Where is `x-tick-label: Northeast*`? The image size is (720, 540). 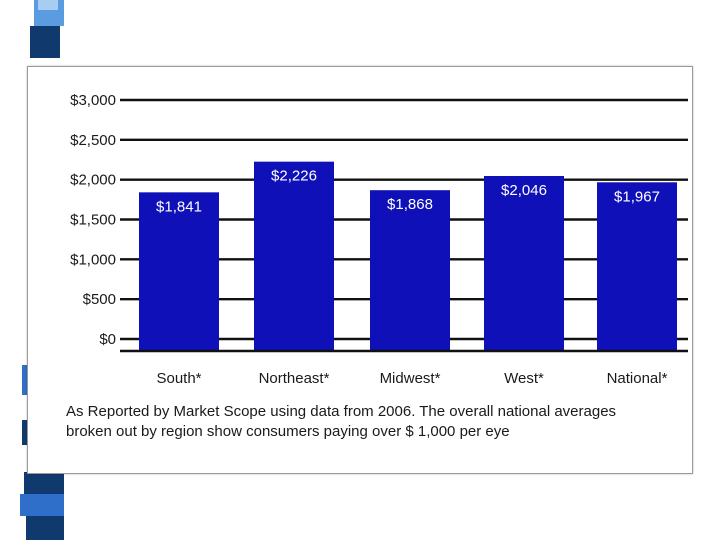
x-tick-label: Northeast* is located at coordinates (294, 378).